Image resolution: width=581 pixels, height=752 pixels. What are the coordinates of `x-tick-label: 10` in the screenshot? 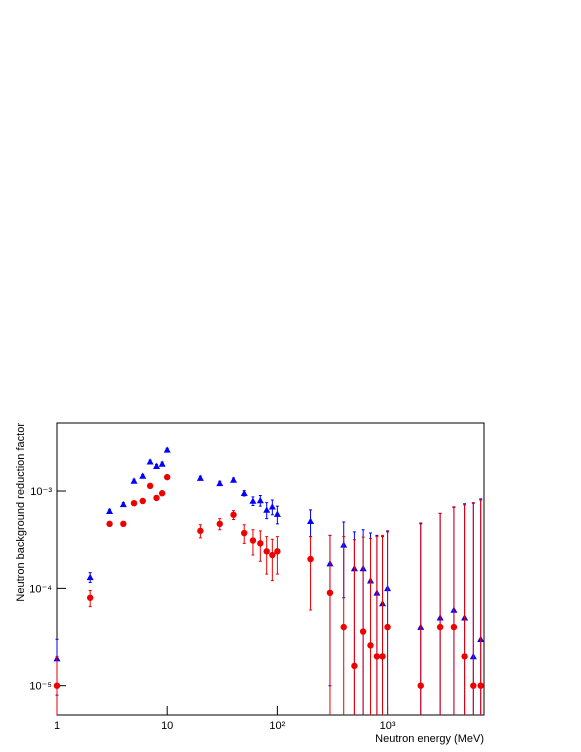 It's located at (167, 726).